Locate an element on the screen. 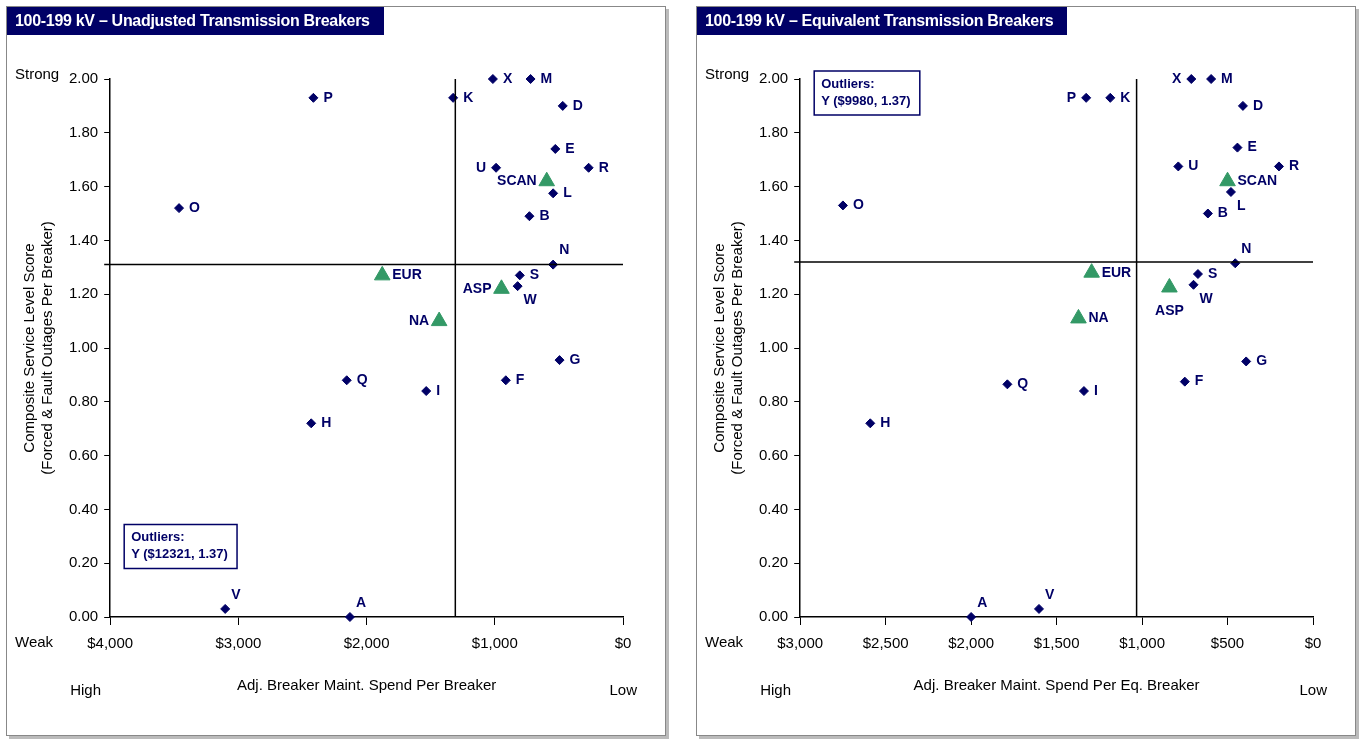 The width and height of the screenshot is (1360, 742). annotation: K is located at coordinates (468, 96).